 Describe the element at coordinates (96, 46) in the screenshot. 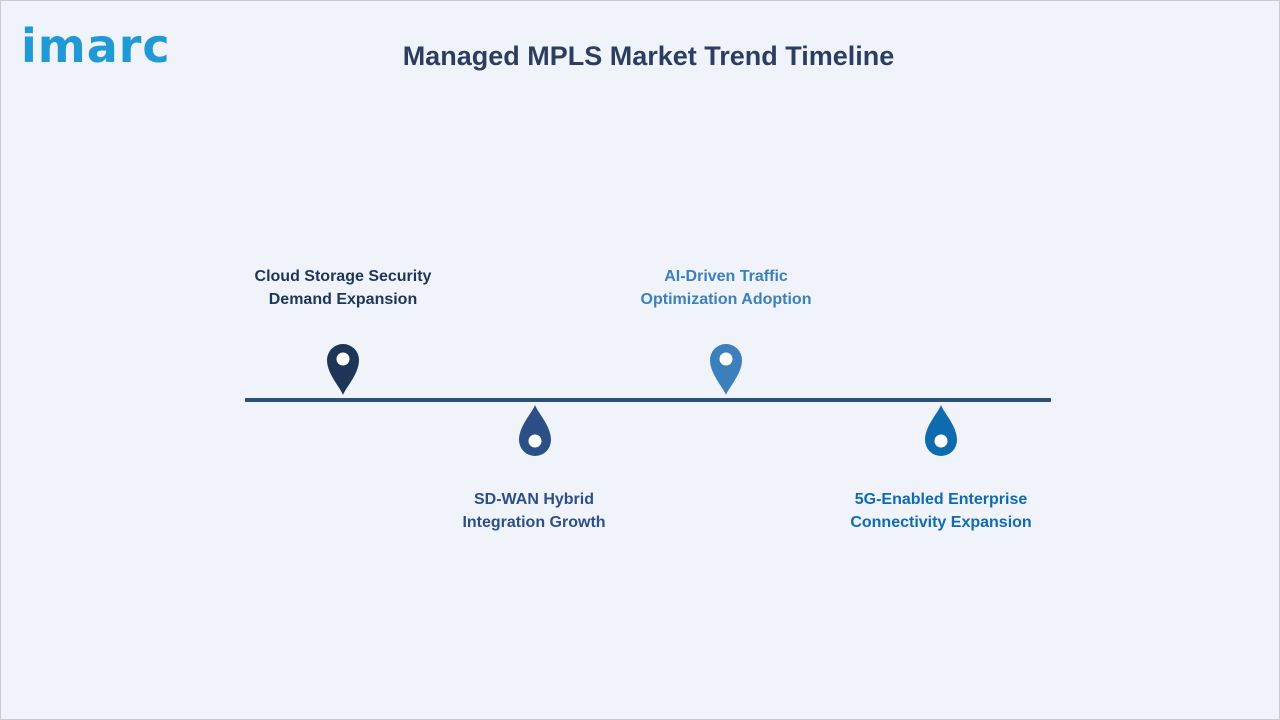

I see `imarc-logo: imarc` at that location.